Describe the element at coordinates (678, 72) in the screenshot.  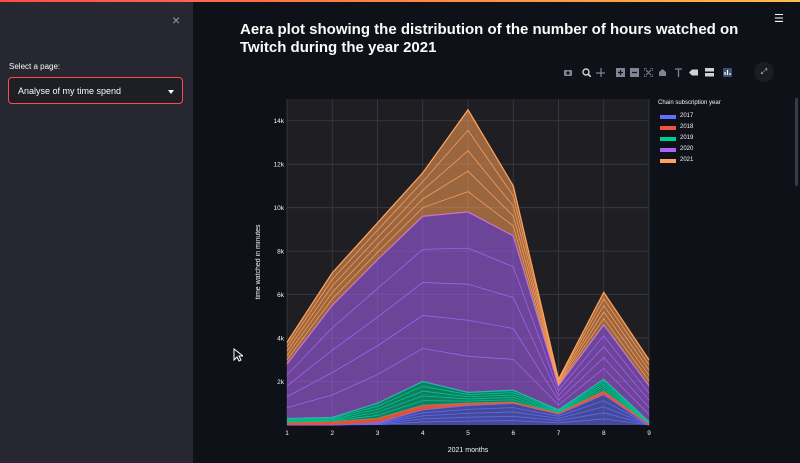
I see `spike-lines-icon` at that location.